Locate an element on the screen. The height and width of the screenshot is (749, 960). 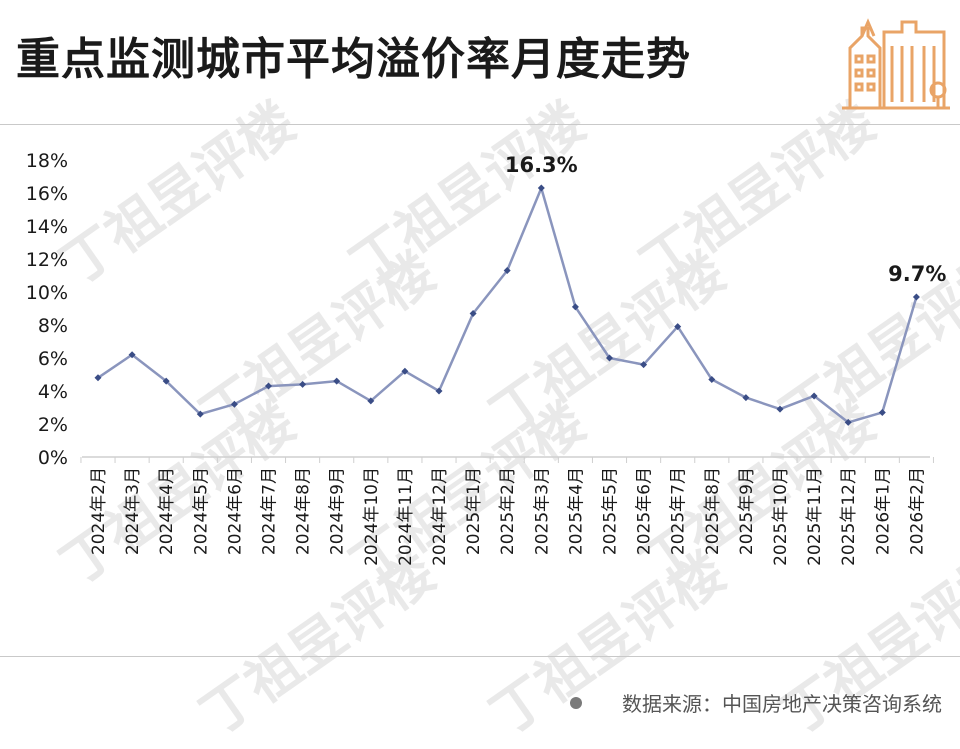
x-tick-label: 2025年8月 is located at coordinates (713, 511).